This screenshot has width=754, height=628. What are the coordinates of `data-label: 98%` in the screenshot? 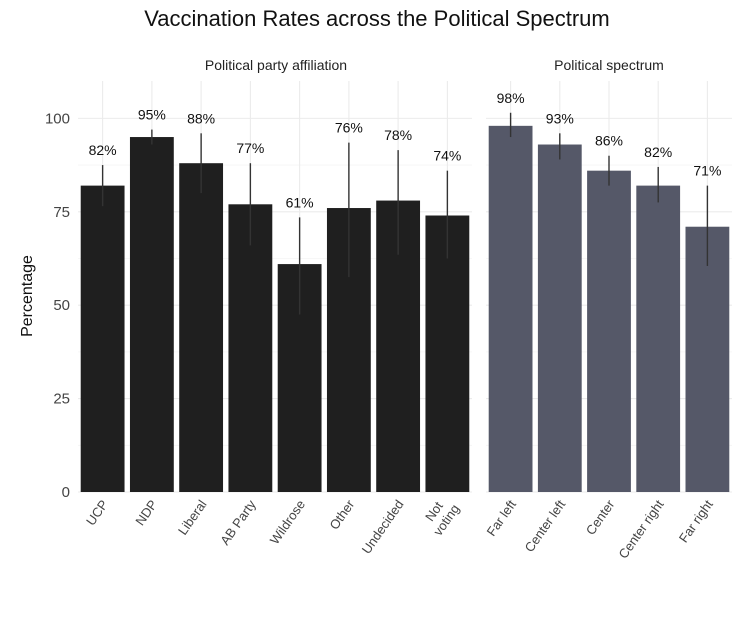 It's located at (511, 98).